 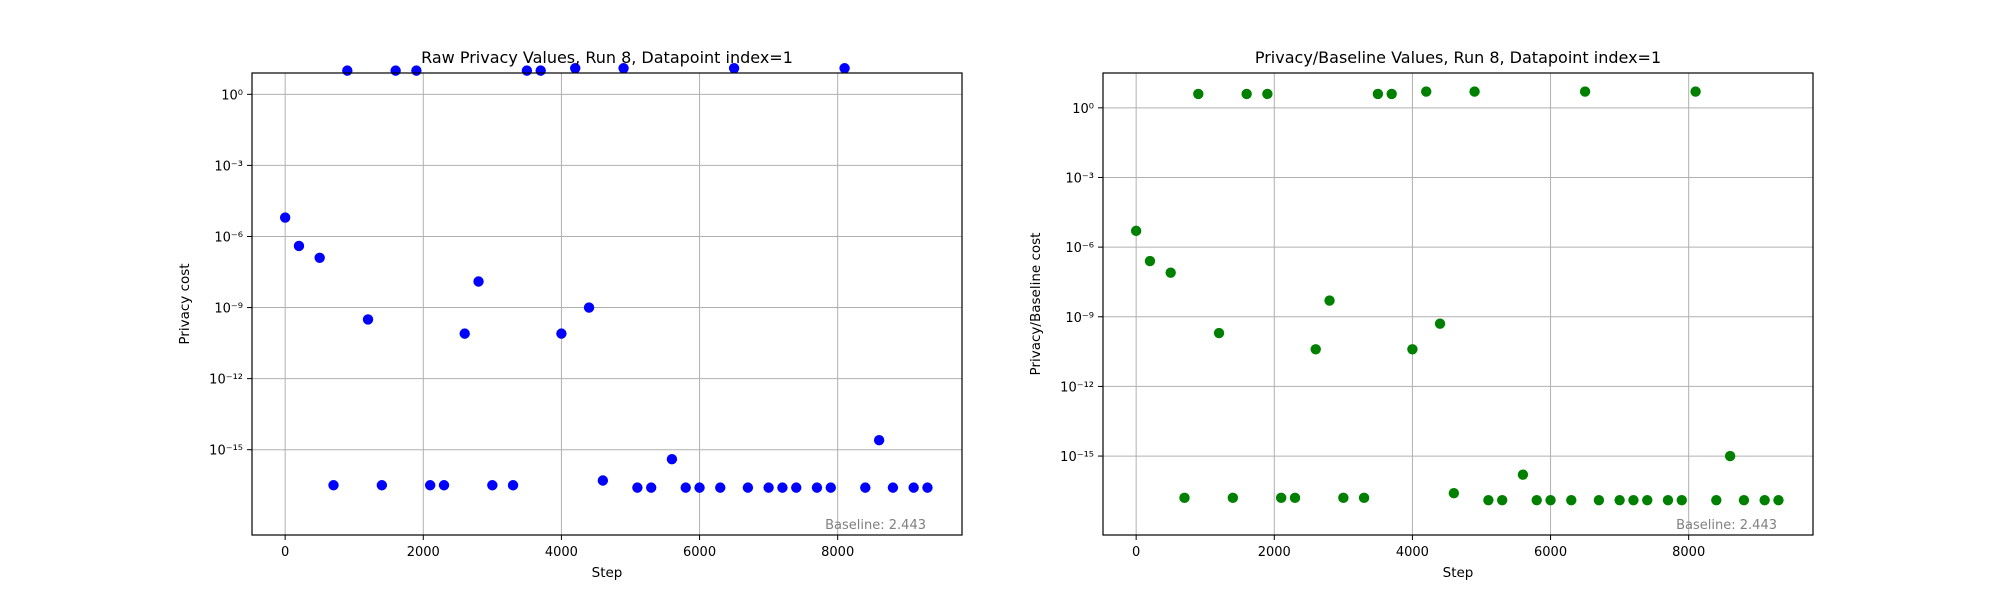 What do you see at coordinates (699, 552) in the screenshot?
I see `x-tick-label: 6000` at bounding box center [699, 552].